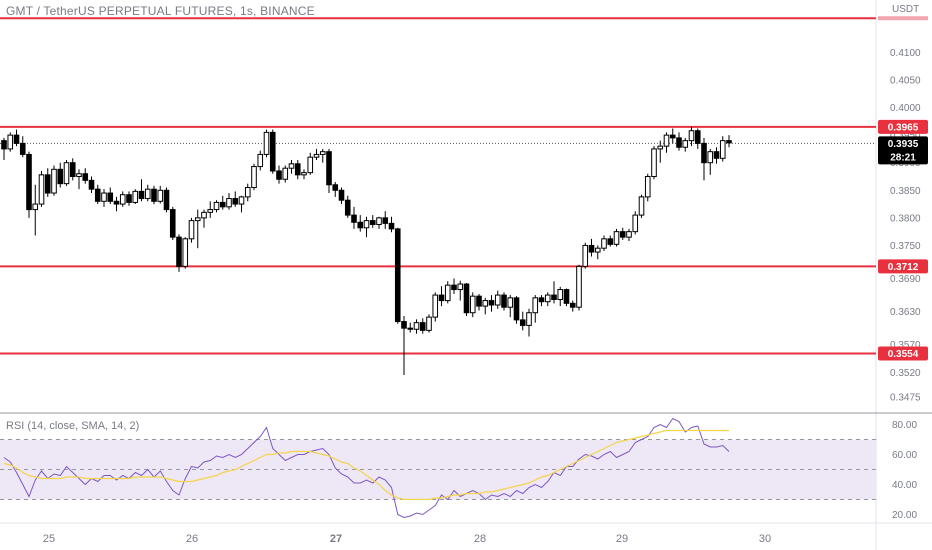  Describe the element at coordinates (905, 80) in the screenshot. I see `price-tick-label: 0.4050` at that location.